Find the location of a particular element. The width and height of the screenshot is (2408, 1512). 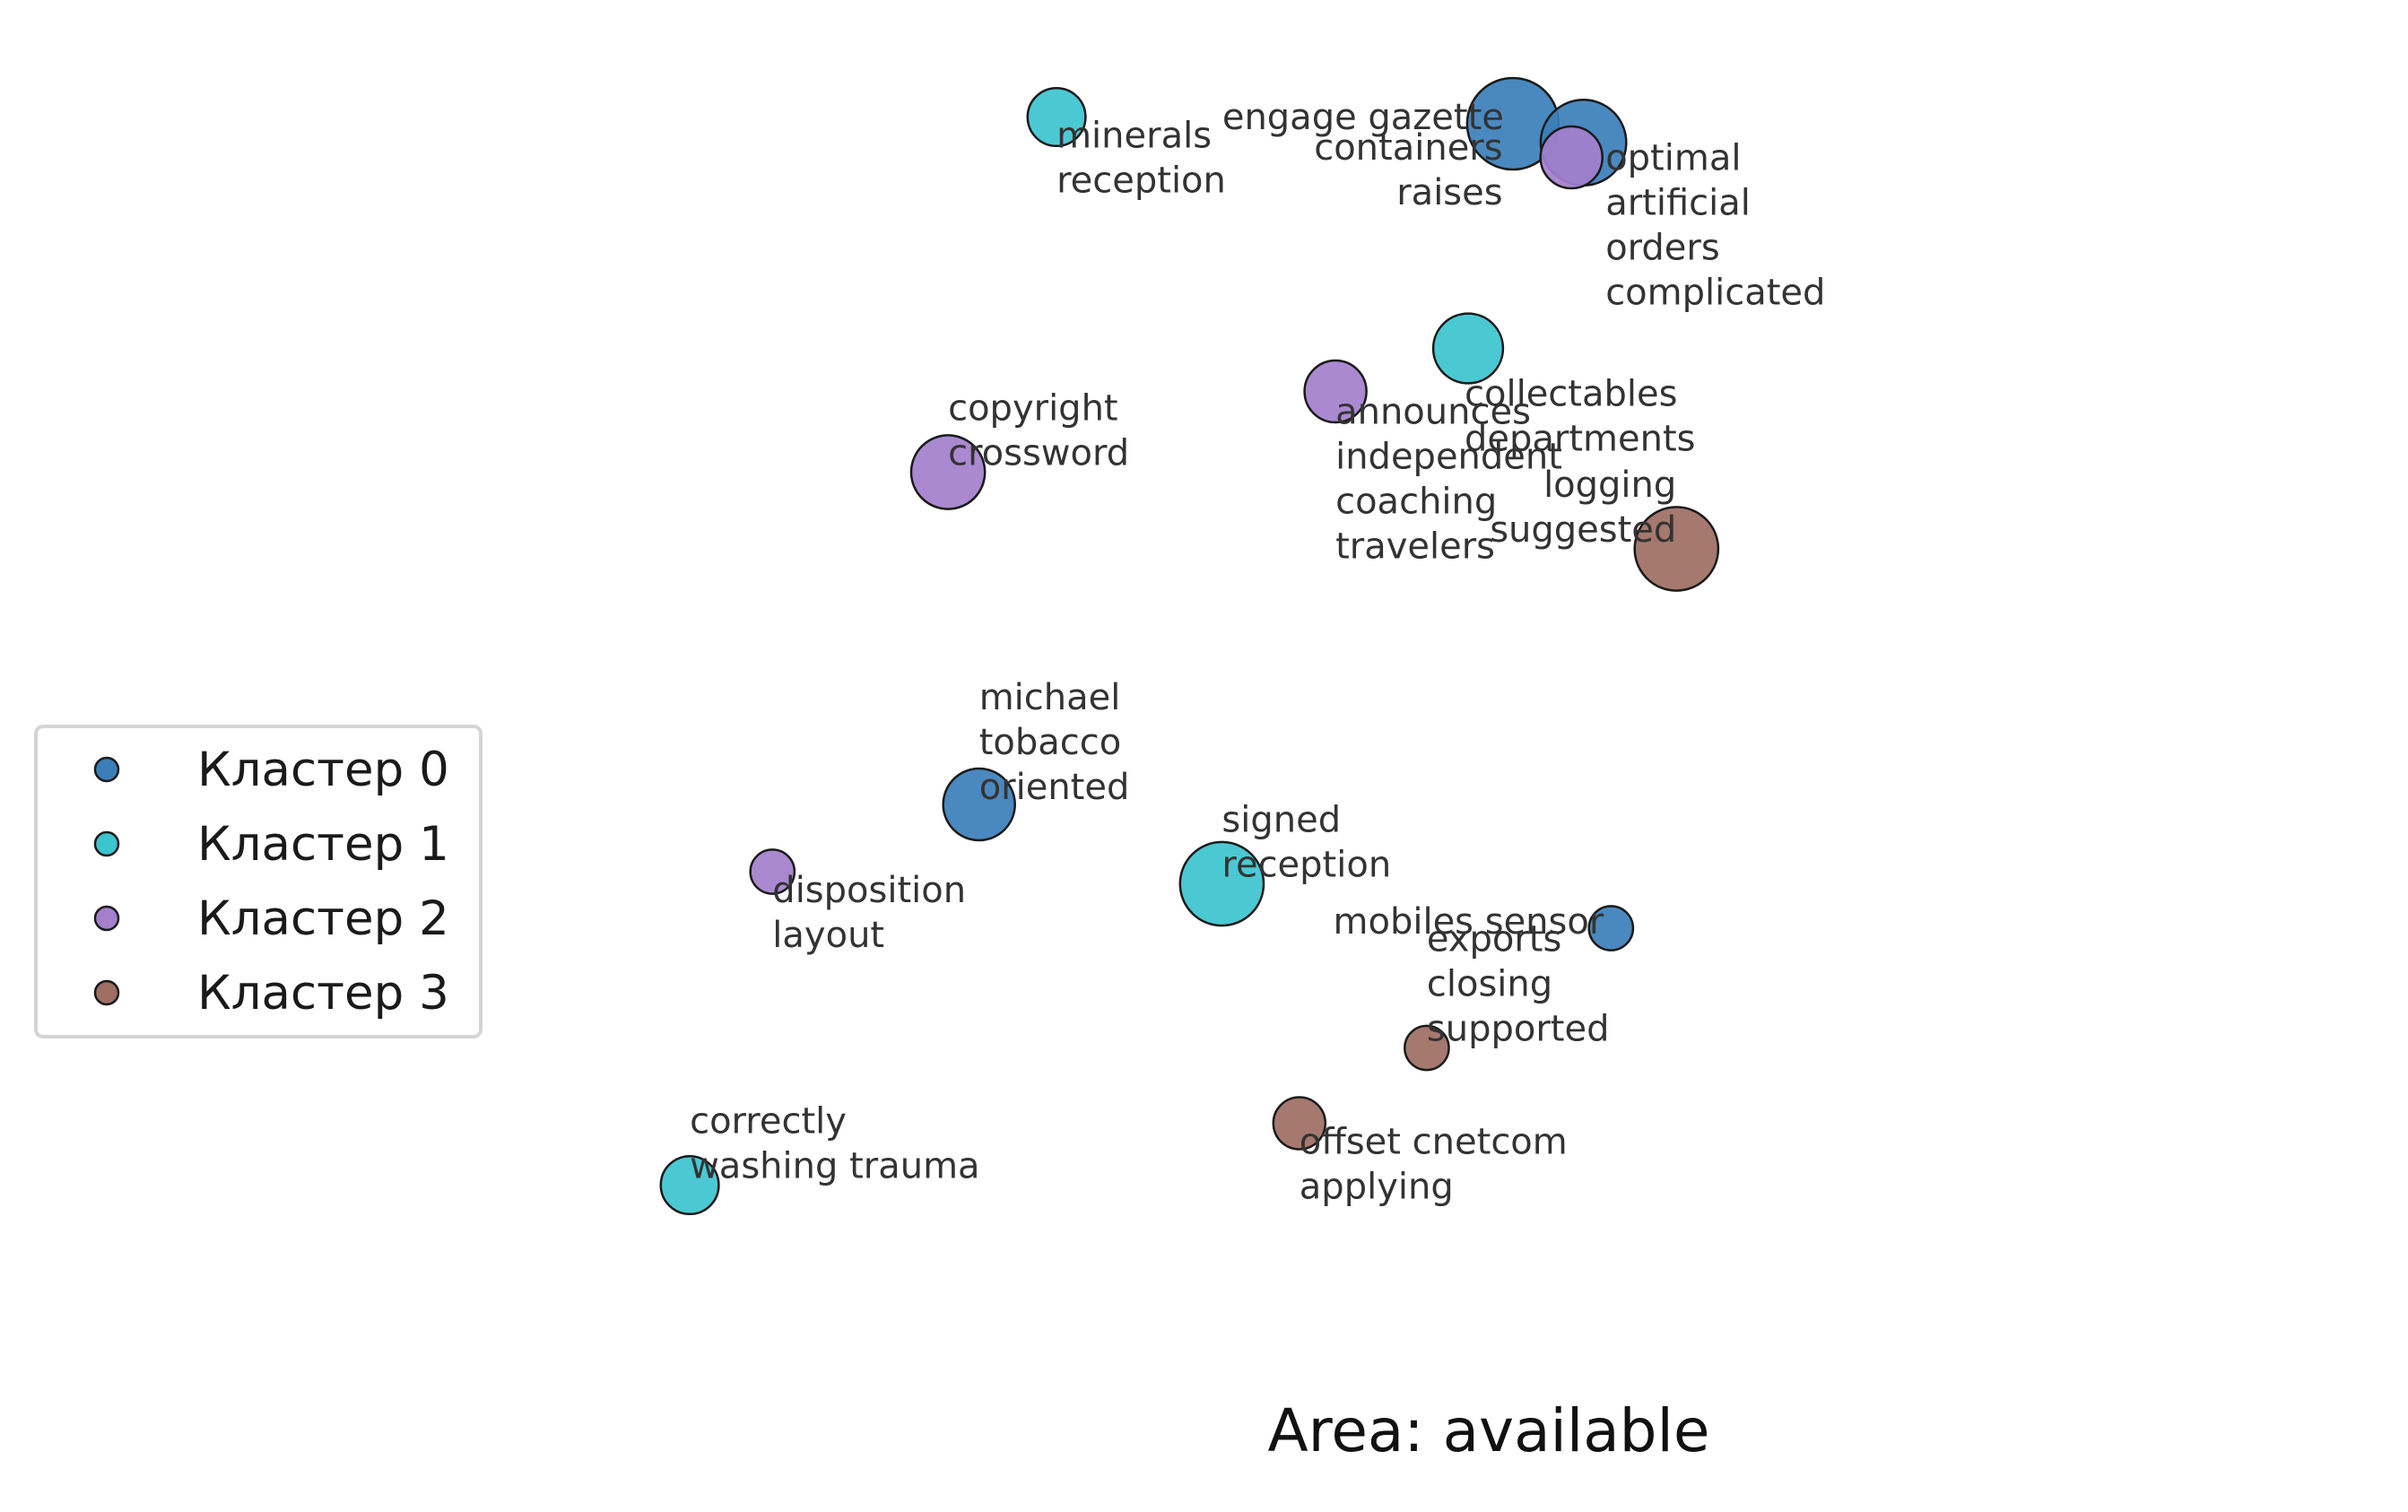

point-label: collectables departments is located at coordinates (1580, 417).